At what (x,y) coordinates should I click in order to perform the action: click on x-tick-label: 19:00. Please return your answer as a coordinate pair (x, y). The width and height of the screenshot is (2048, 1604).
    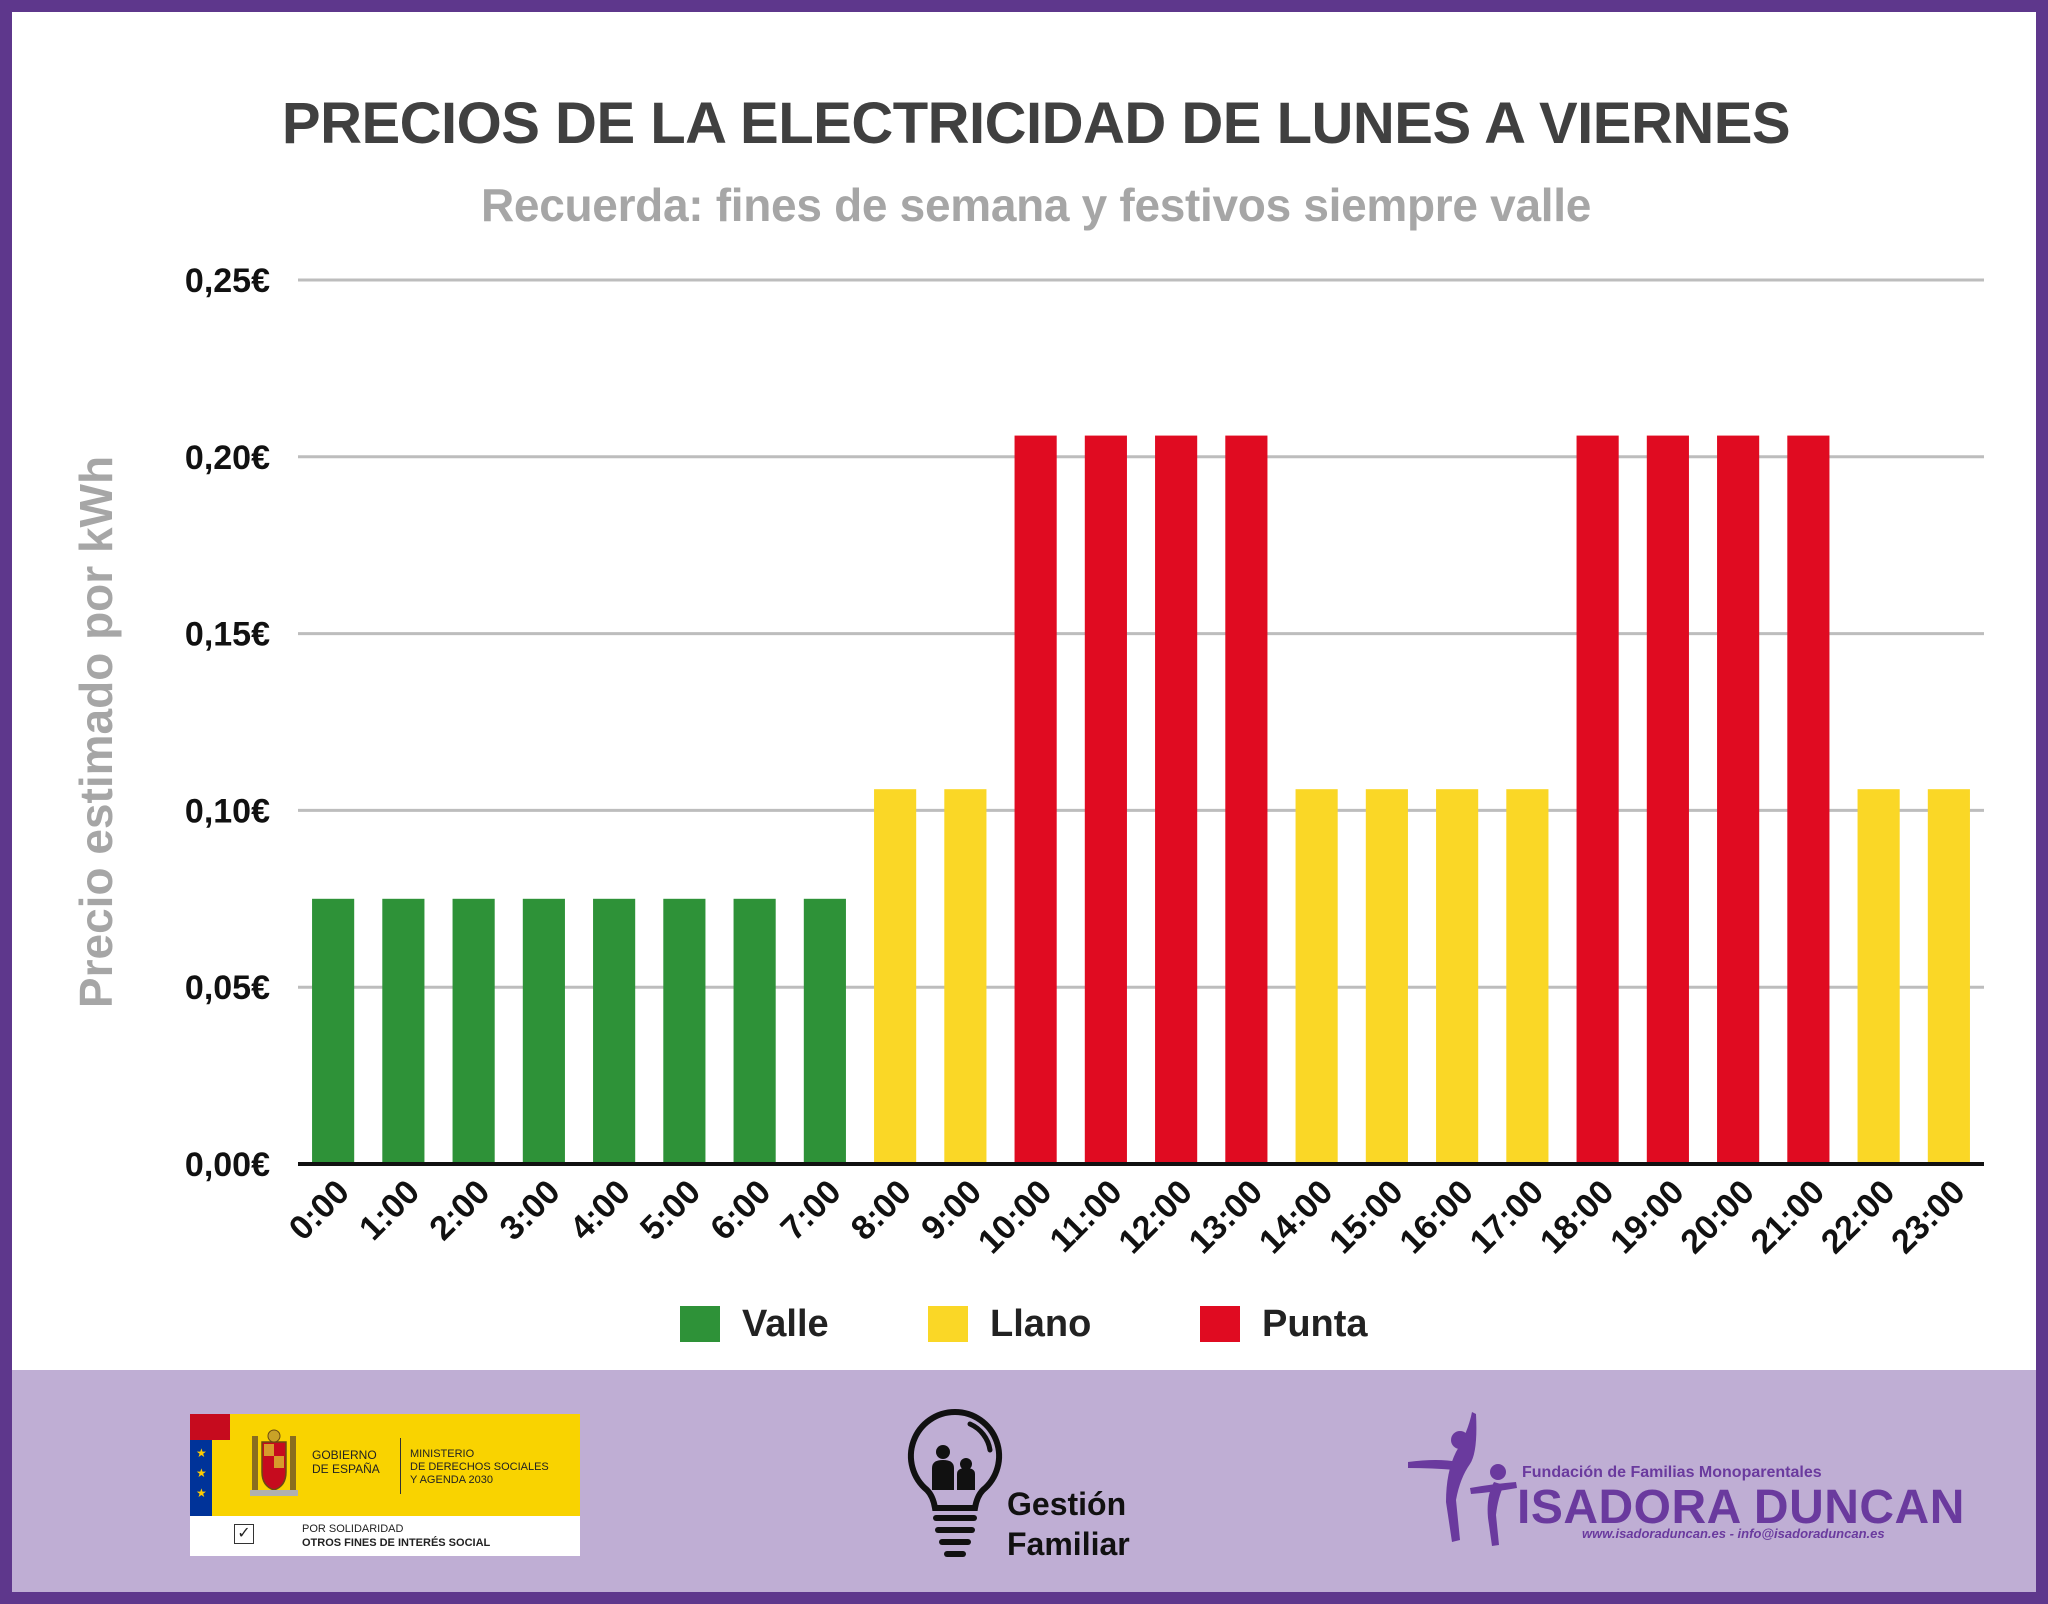
    Looking at the image, I should click on (1647, 1217).